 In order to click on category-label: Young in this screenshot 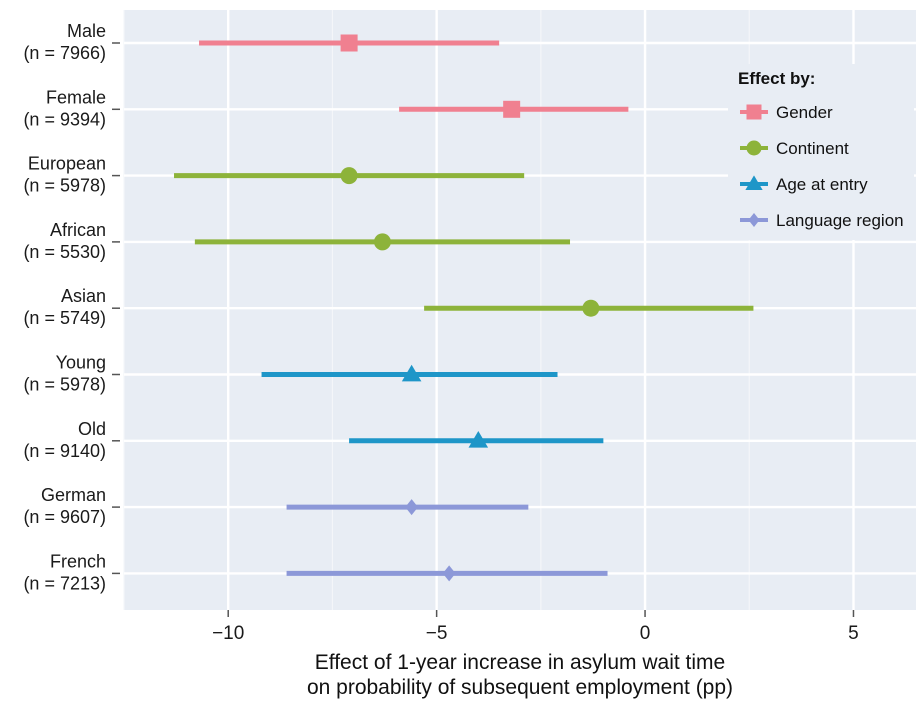, I will do `click(81, 363)`.